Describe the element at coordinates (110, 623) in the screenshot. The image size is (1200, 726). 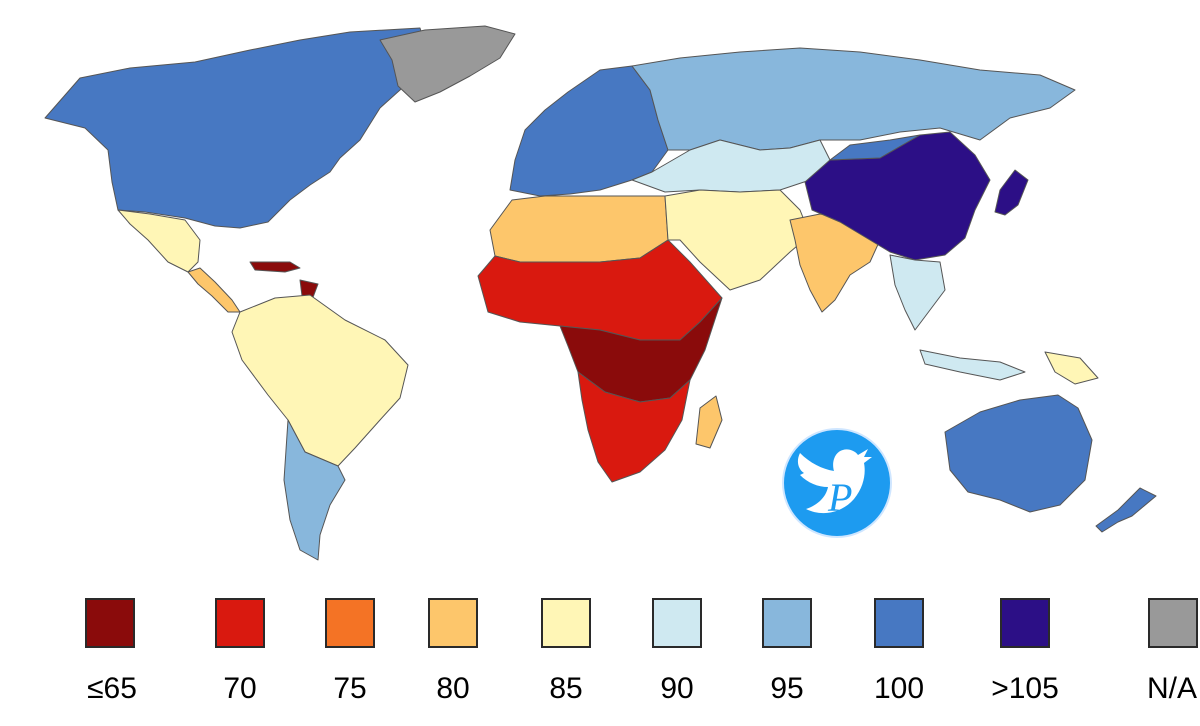
I see `legend-swatch-le65` at that location.